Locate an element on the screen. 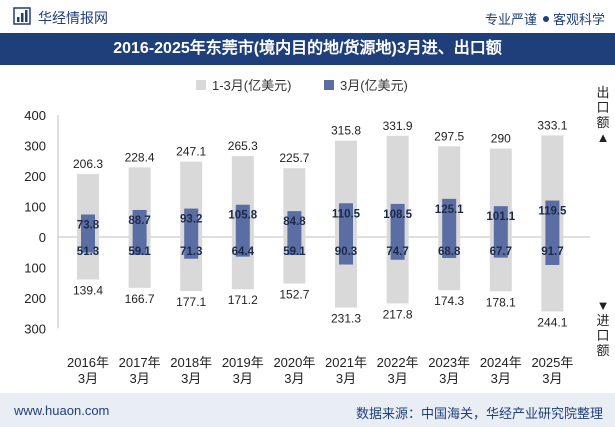  x-tick-label: 2020年 3月 is located at coordinates (294, 370).